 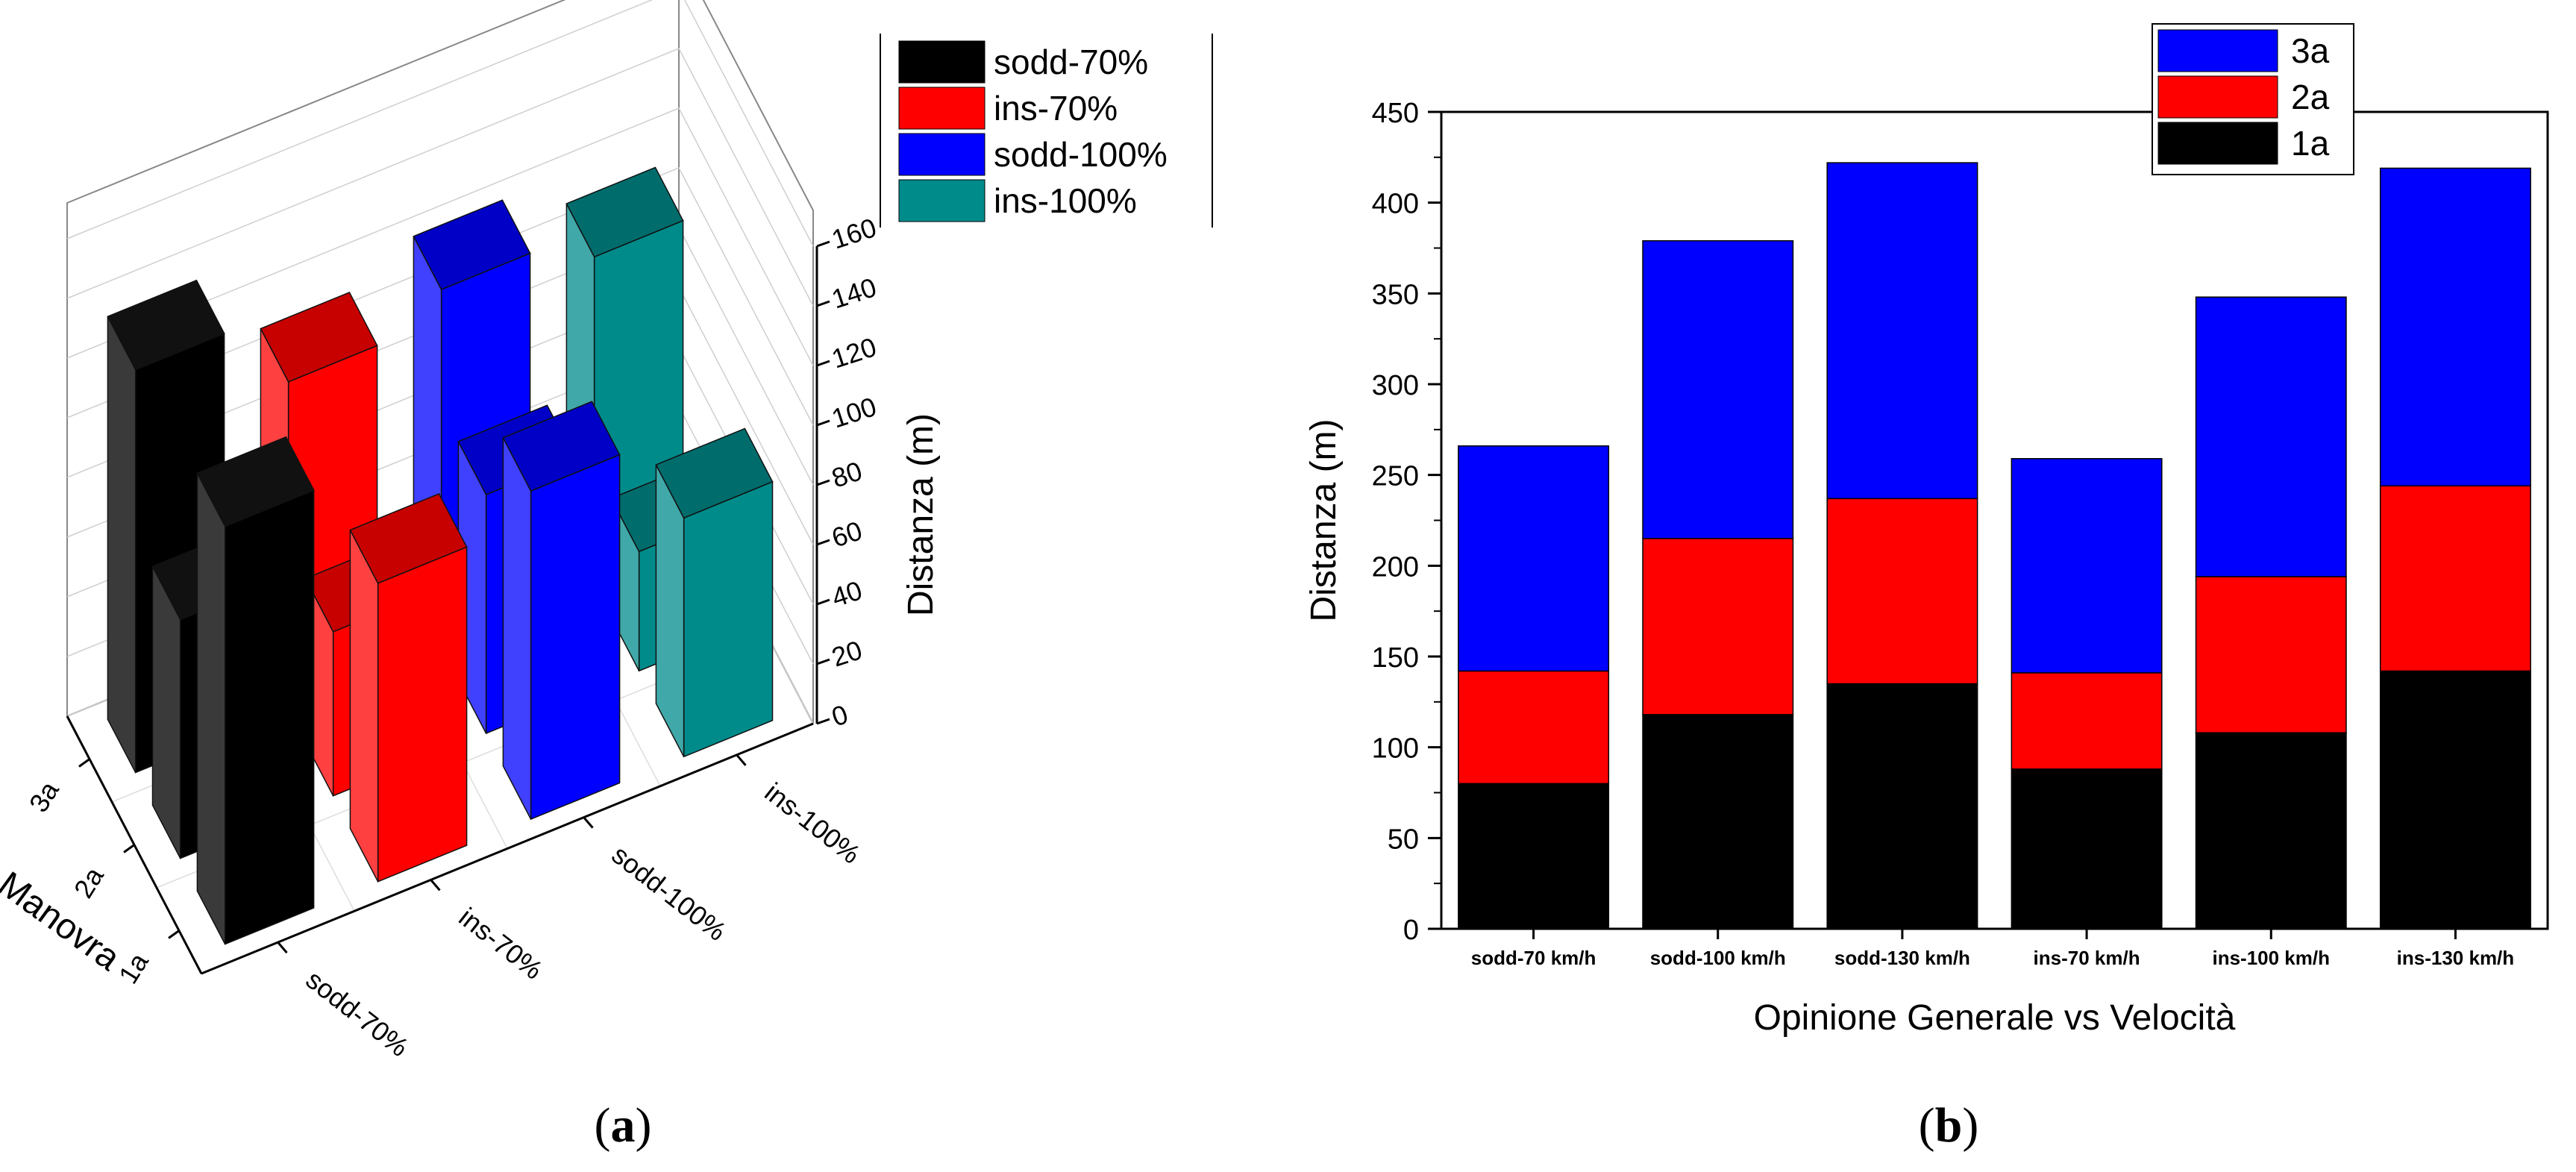 I want to click on legend-swatch-2a, so click(x=2217, y=97).